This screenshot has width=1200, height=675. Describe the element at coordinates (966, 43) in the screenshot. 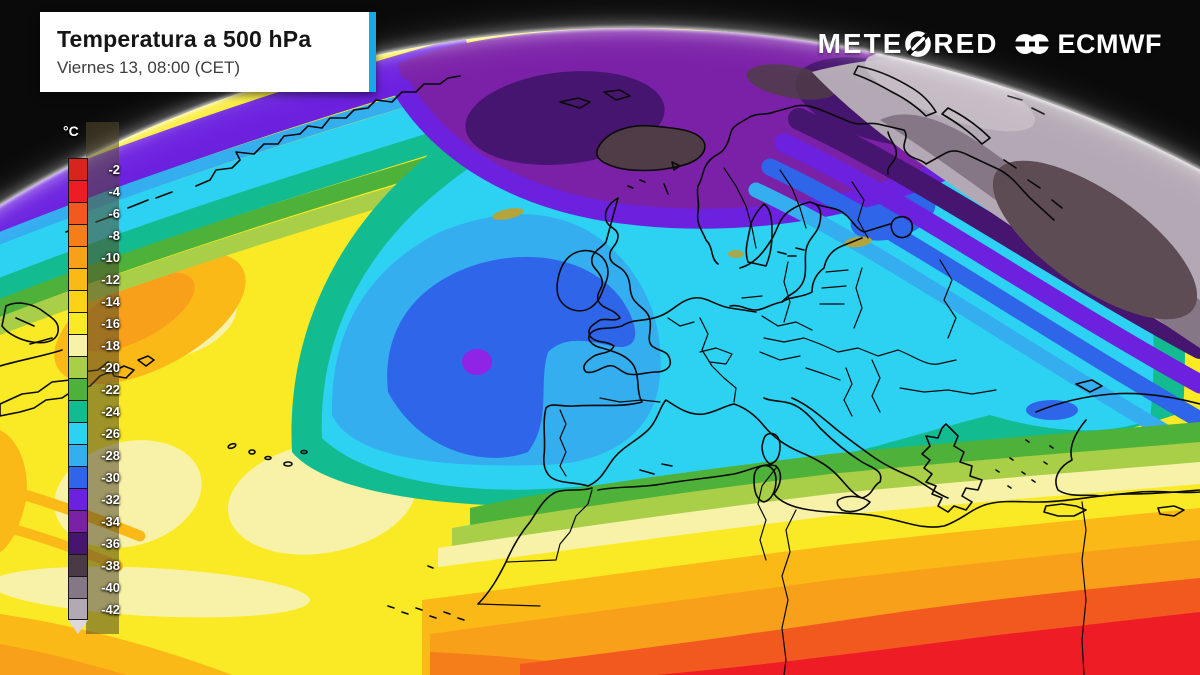

I see `meteored-text-suffix: RED` at that location.